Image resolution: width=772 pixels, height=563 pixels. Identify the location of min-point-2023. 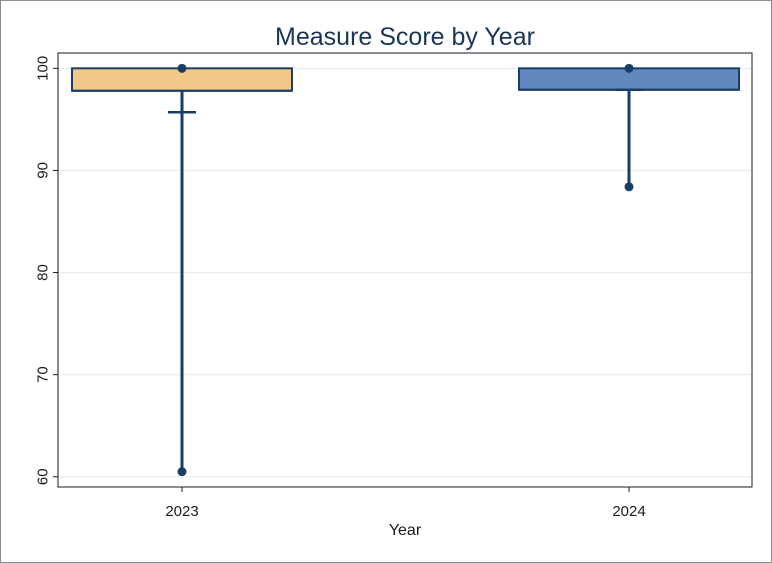
(182, 472).